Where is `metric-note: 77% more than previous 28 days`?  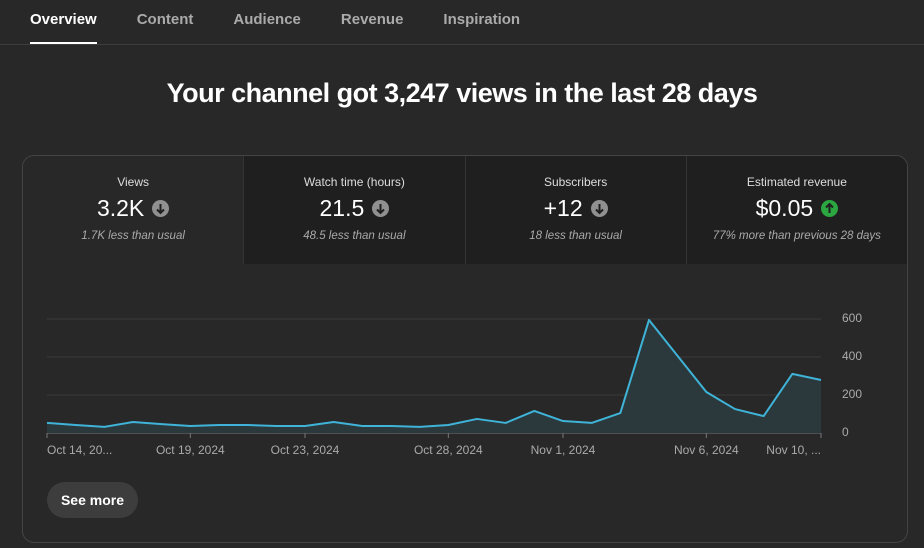
metric-note: 77% more than previous 28 days is located at coordinates (796, 236).